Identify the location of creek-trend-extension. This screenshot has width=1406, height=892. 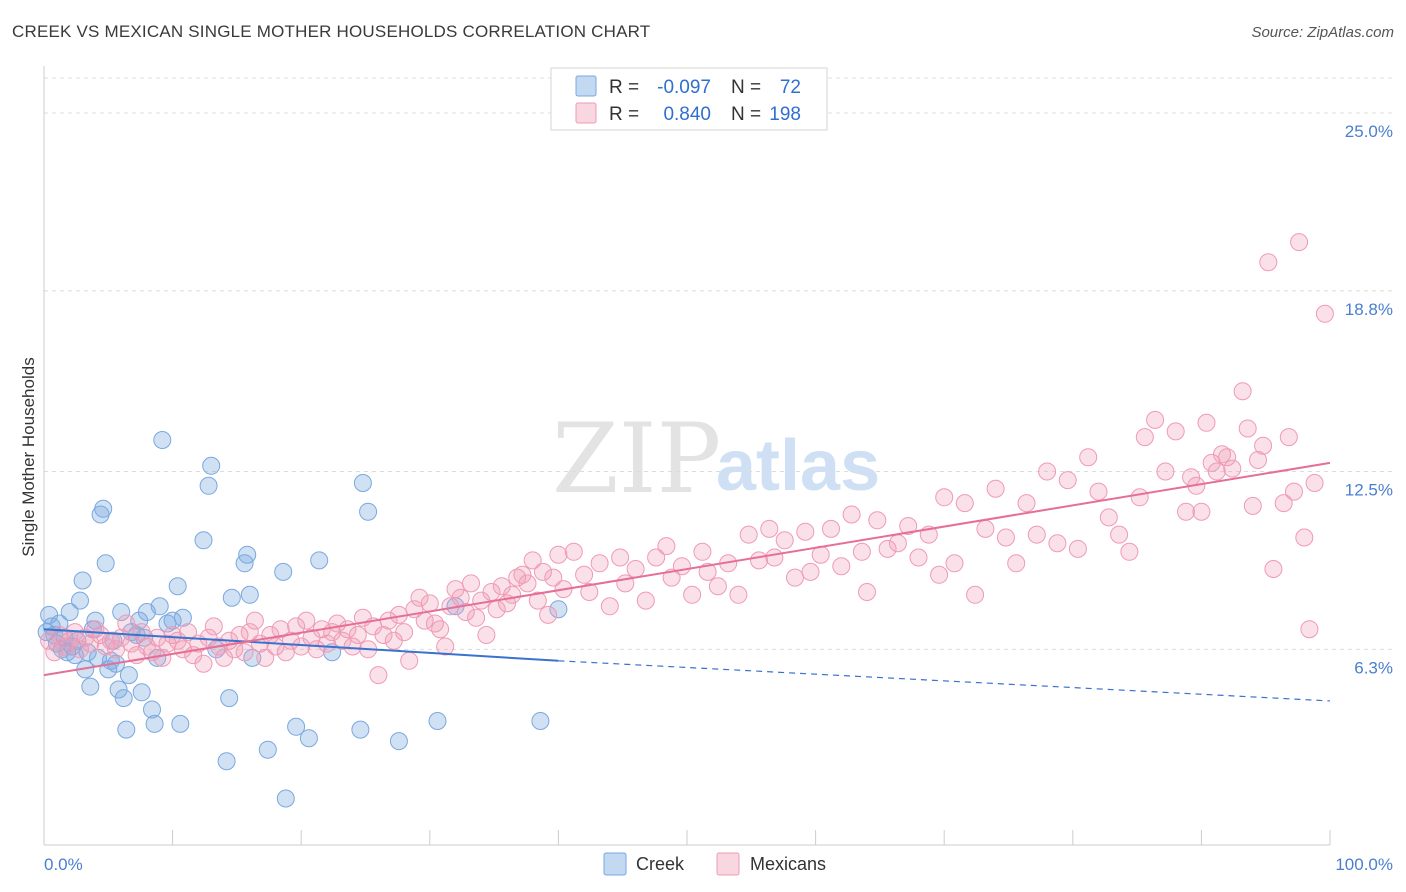
(944, 681).